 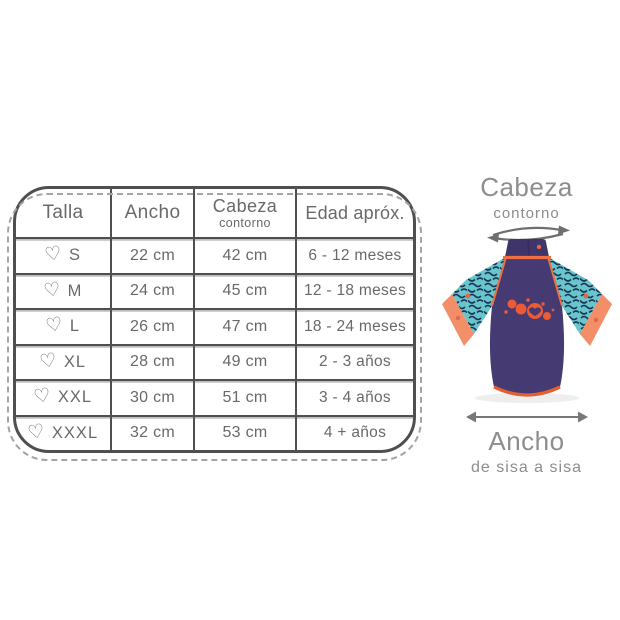 What do you see at coordinates (63, 212) in the screenshot?
I see `header-talla: Talla` at bounding box center [63, 212].